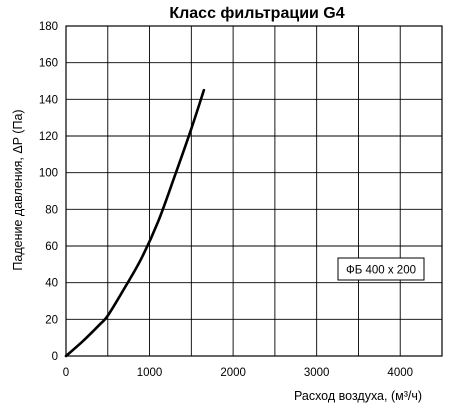  I want to click on x-tick-label: 0, so click(66, 373).